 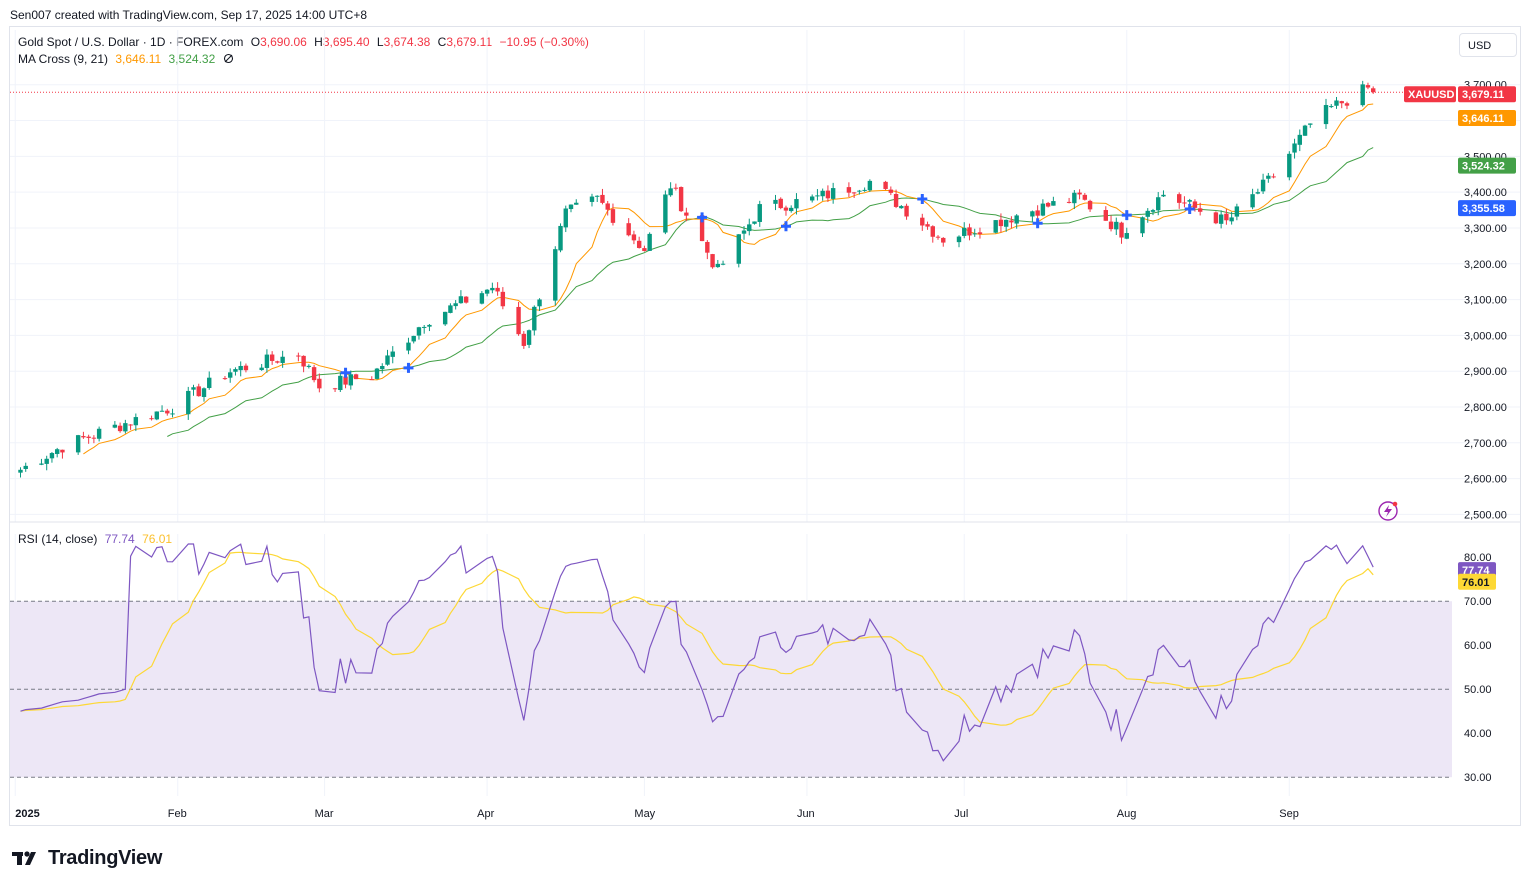 What do you see at coordinates (767, 285) in the screenshot?
I see `cross-markers` at bounding box center [767, 285].